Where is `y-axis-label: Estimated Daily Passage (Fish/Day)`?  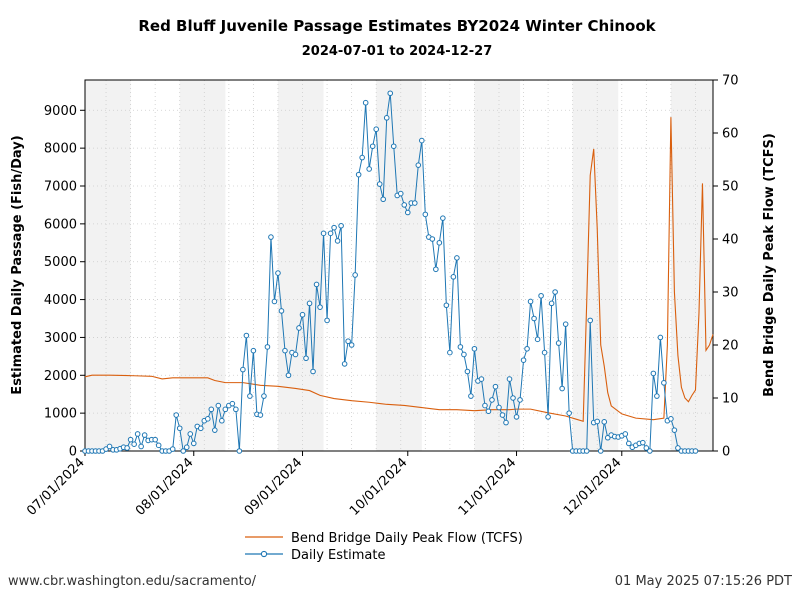 y-axis-label: Estimated Daily Passage (Fish/Day) is located at coordinates (17, 264).